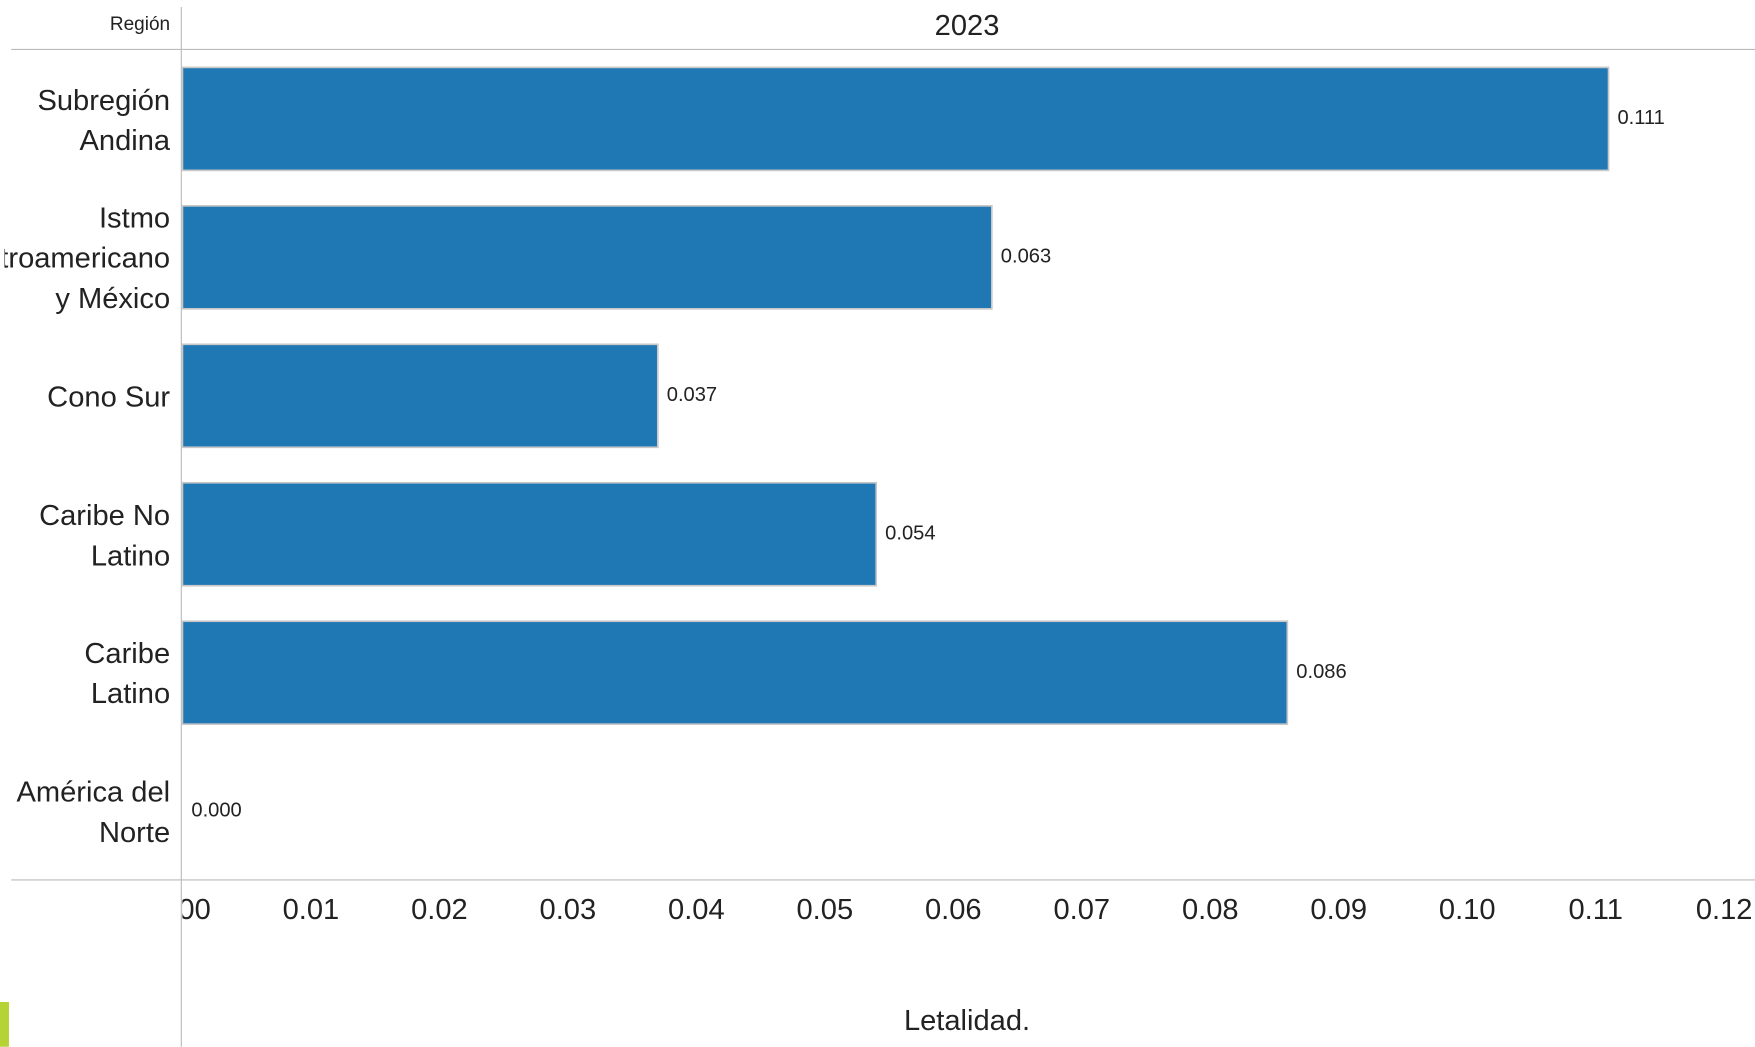 This screenshot has height=1047, width=1755. I want to click on y-tick-label: América del Norte, so click(93, 811).